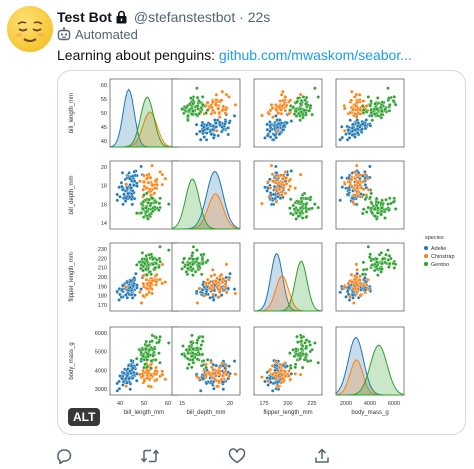 The height and width of the screenshot is (469, 474). Describe the element at coordinates (237, 456) in the screenshot. I see `like-button` at that location.